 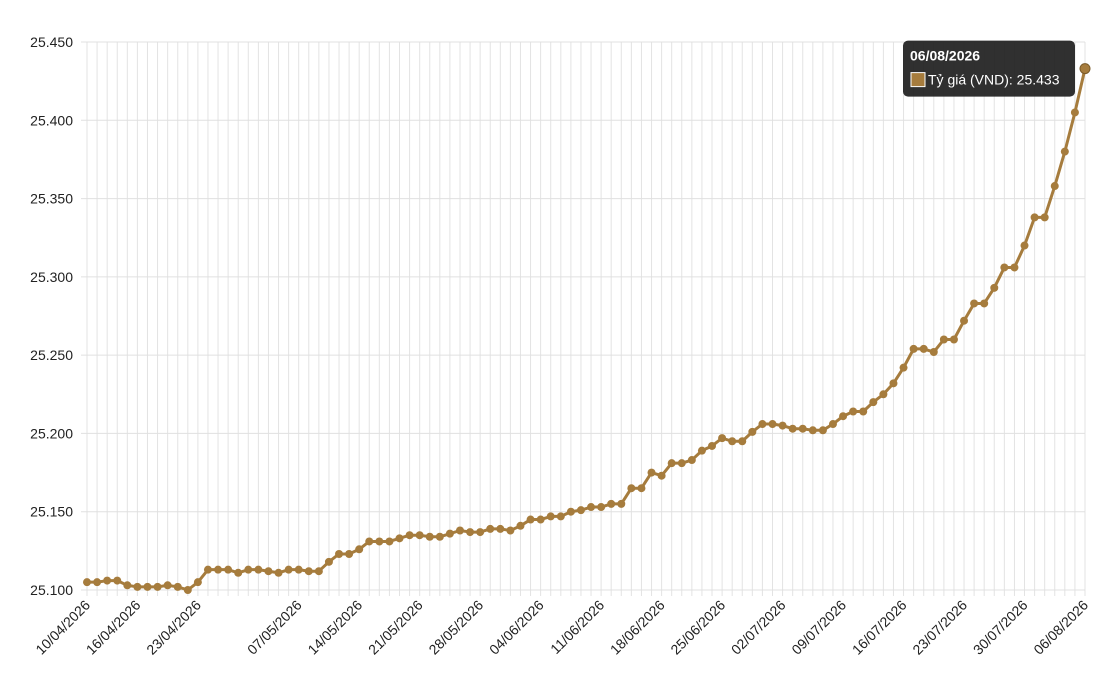 I want to click on x-tick-label: 06/08/2026, so click(x=1060, y=627).